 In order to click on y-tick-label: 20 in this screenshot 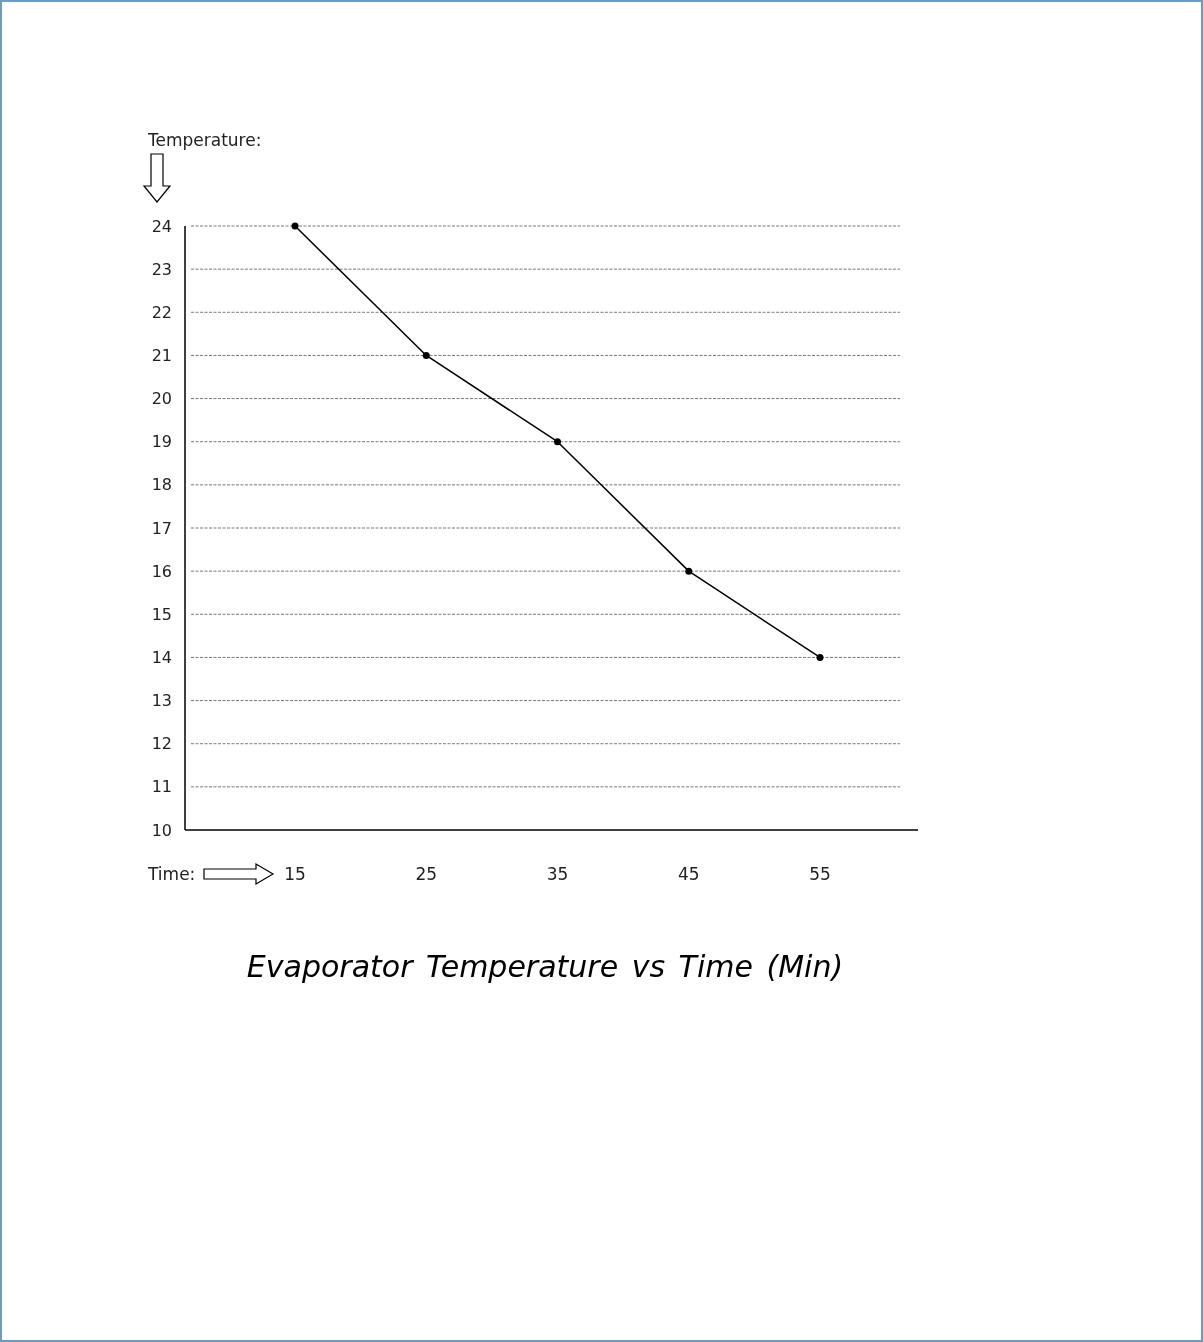, I will do `click(161, 399)`.